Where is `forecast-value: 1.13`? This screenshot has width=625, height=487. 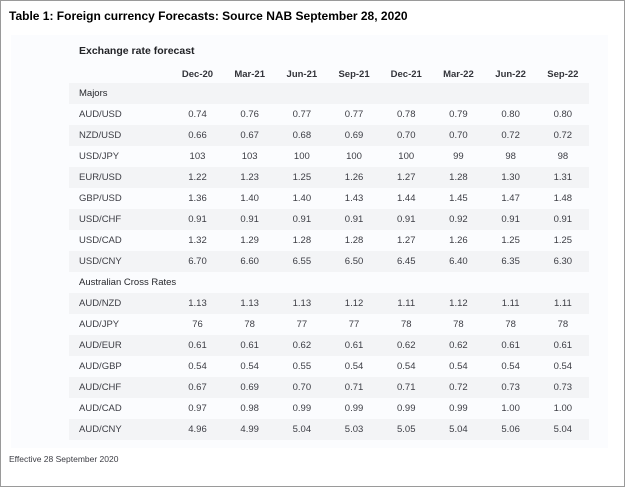
forecast-value: 1.13 is located at coordinates (249, 303).